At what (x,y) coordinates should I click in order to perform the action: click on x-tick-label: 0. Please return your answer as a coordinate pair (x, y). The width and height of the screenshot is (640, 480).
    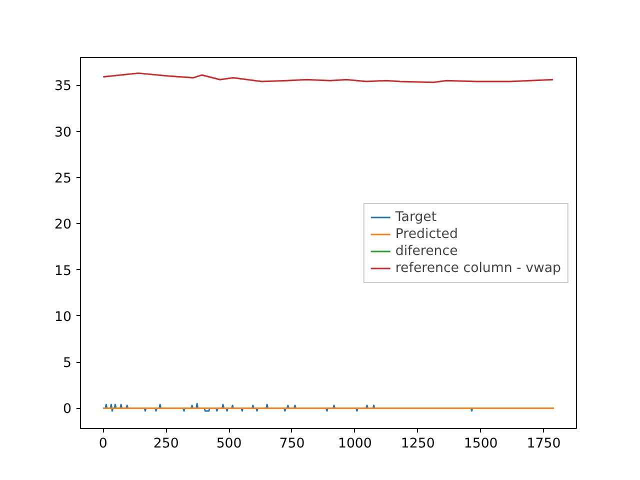
    Looking at the image, I should click on (103, 444).